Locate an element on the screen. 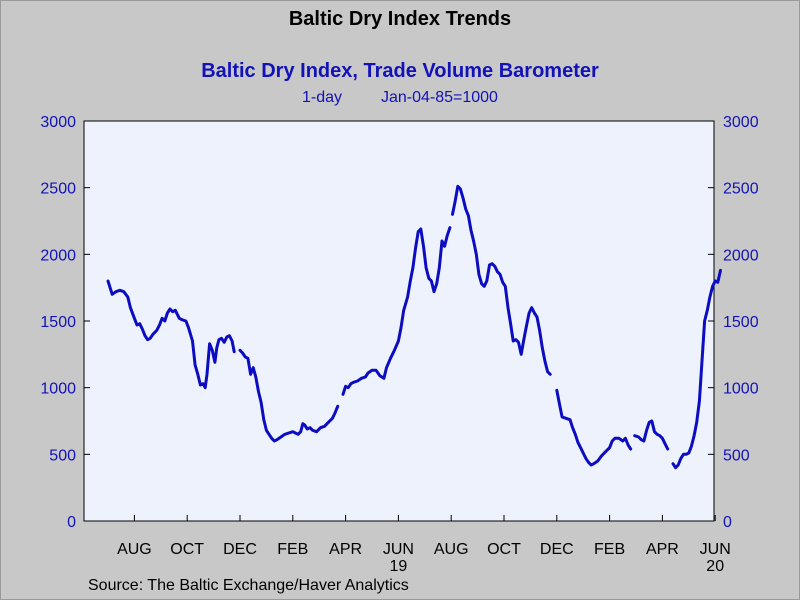 Image resolution: width=800 pixels, height=600 pixels. y-tick-label-left: 2000 is located at coordinates (58, 255).